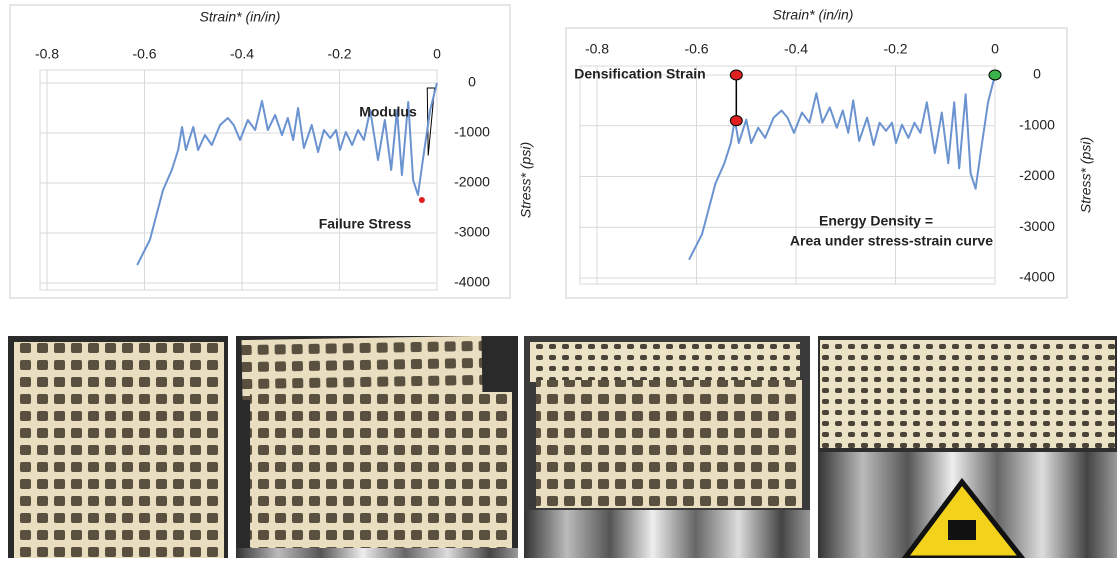  Describe the element at coordinates (891, 241) in the screenshot. I see `annotation: Area under stress-strain curve` at that location.